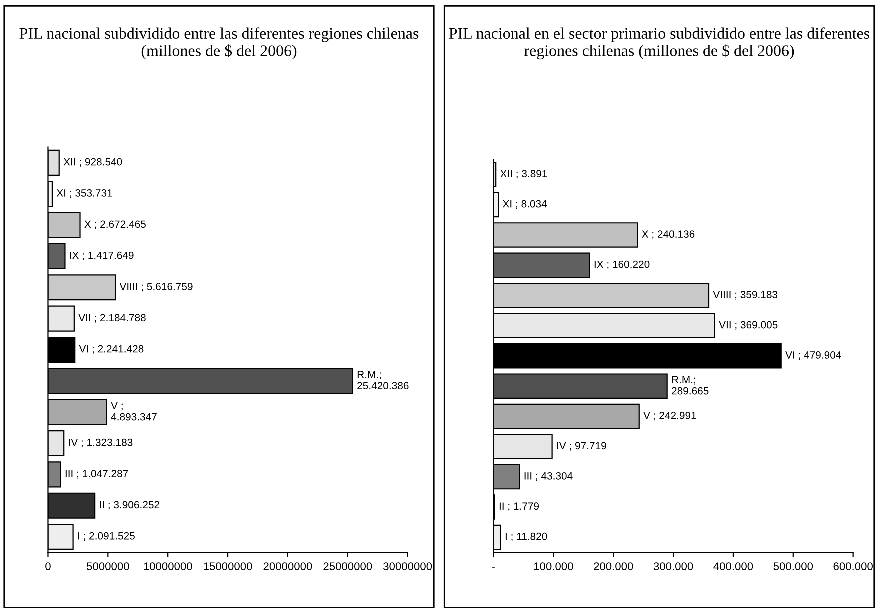 The width and height of the screenshot is (877, 614). What do you see at coordinates (668, 235) in the screenshot?
I see `data-label: X ; 240.136` at bounding box center [668, 235].